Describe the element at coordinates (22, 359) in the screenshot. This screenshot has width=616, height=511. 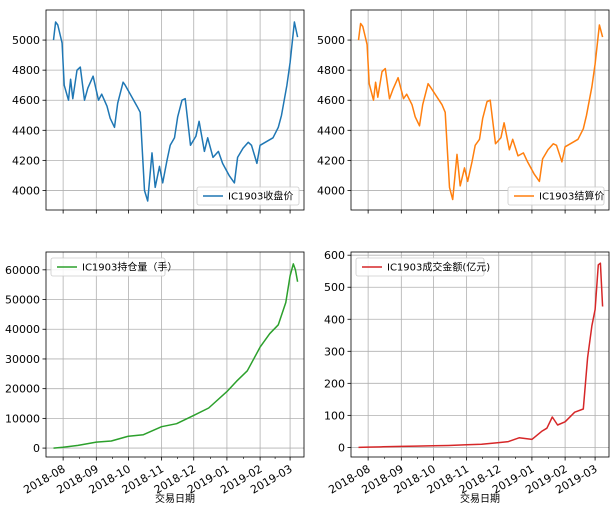
I see `y-tick-label: 30000` at that location.